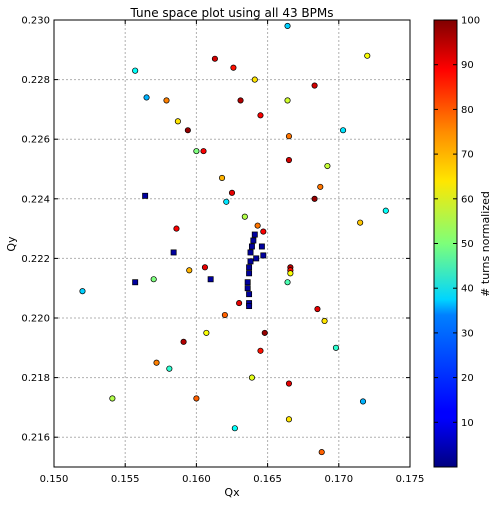  Describe the element at coordinates (467, 199) in the screenshot. I see `colorbar-tick-label: 60` at that location.